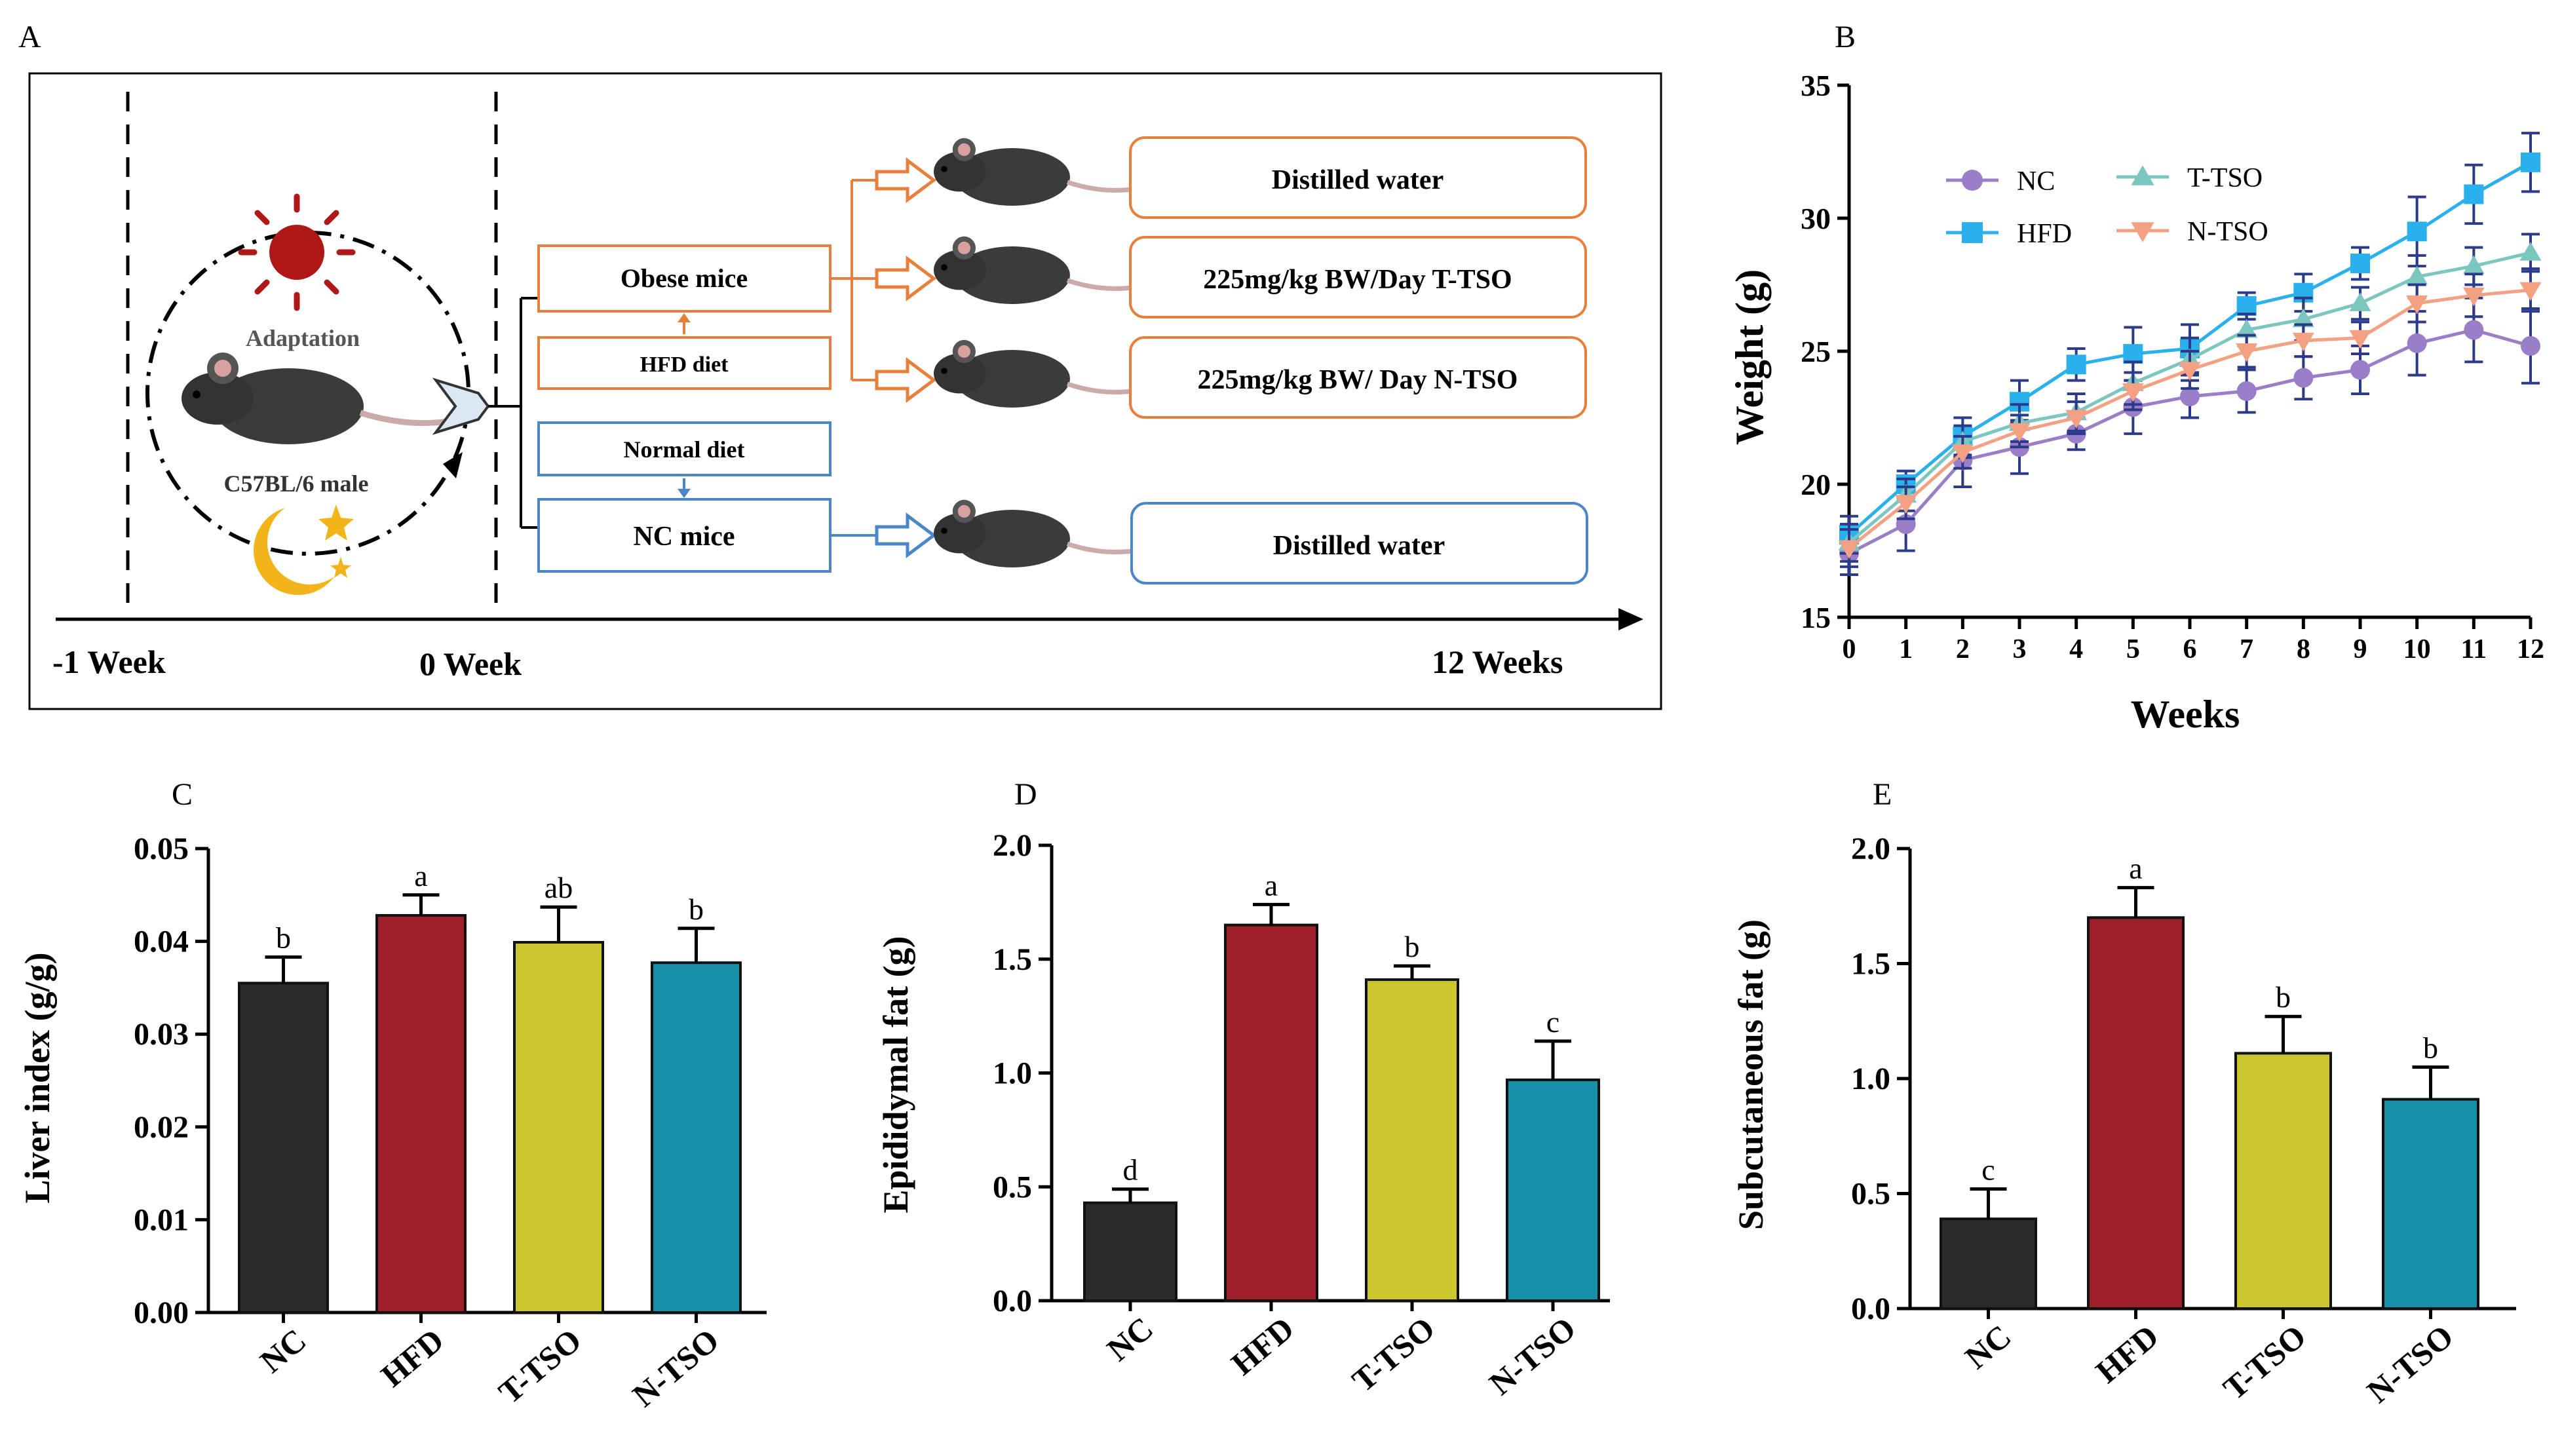  I want to click on significance-label: a, so click(2135, 868).